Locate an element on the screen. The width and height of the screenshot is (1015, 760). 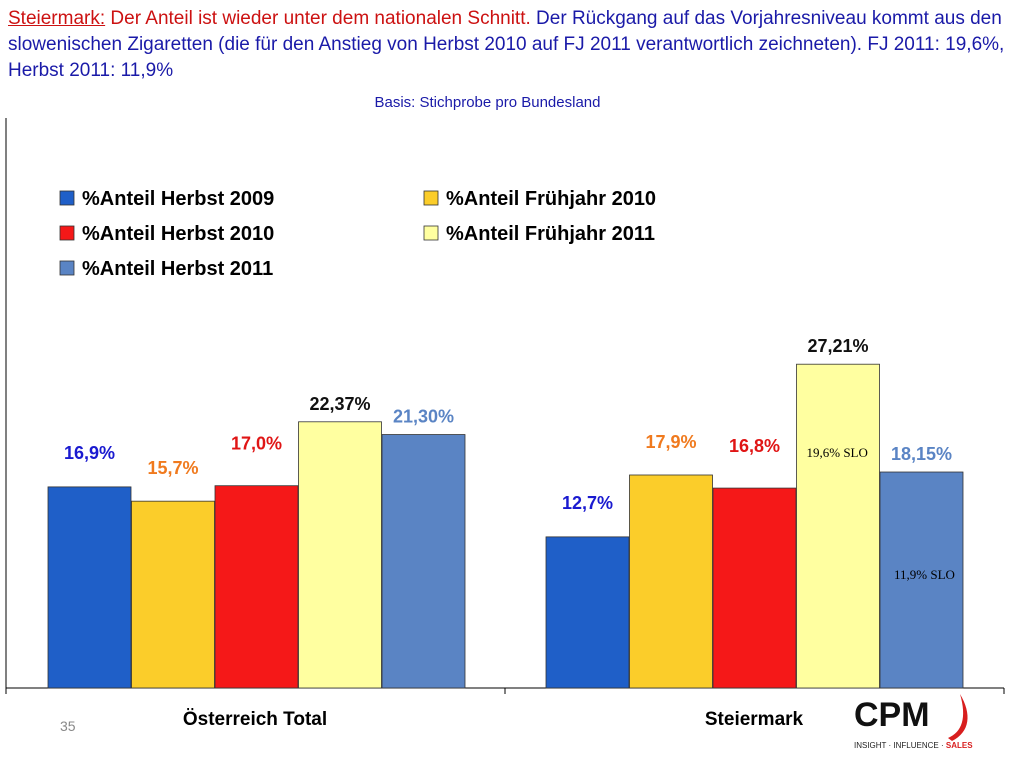
annotation-11-9-slo: 11,9% SLO is located at coordinates (924, 574).